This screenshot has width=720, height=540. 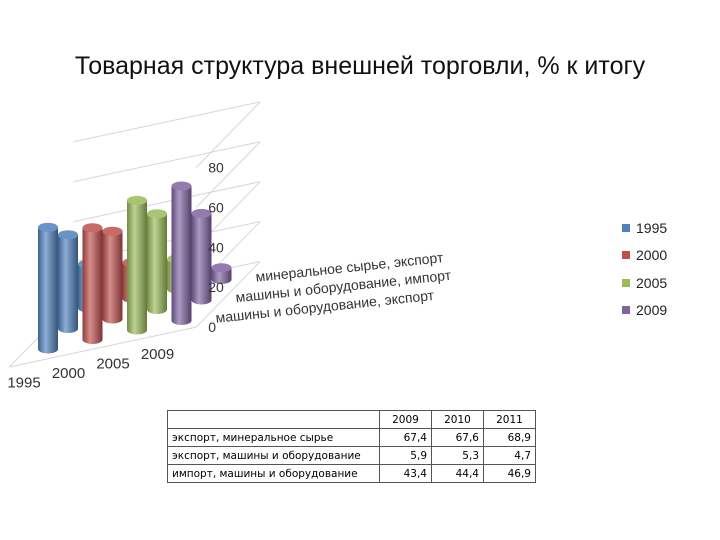 What do you see at coordinates (652, 310) in the screenshot?
I see `legend-label: 2009` at bounding box center [652, 310].